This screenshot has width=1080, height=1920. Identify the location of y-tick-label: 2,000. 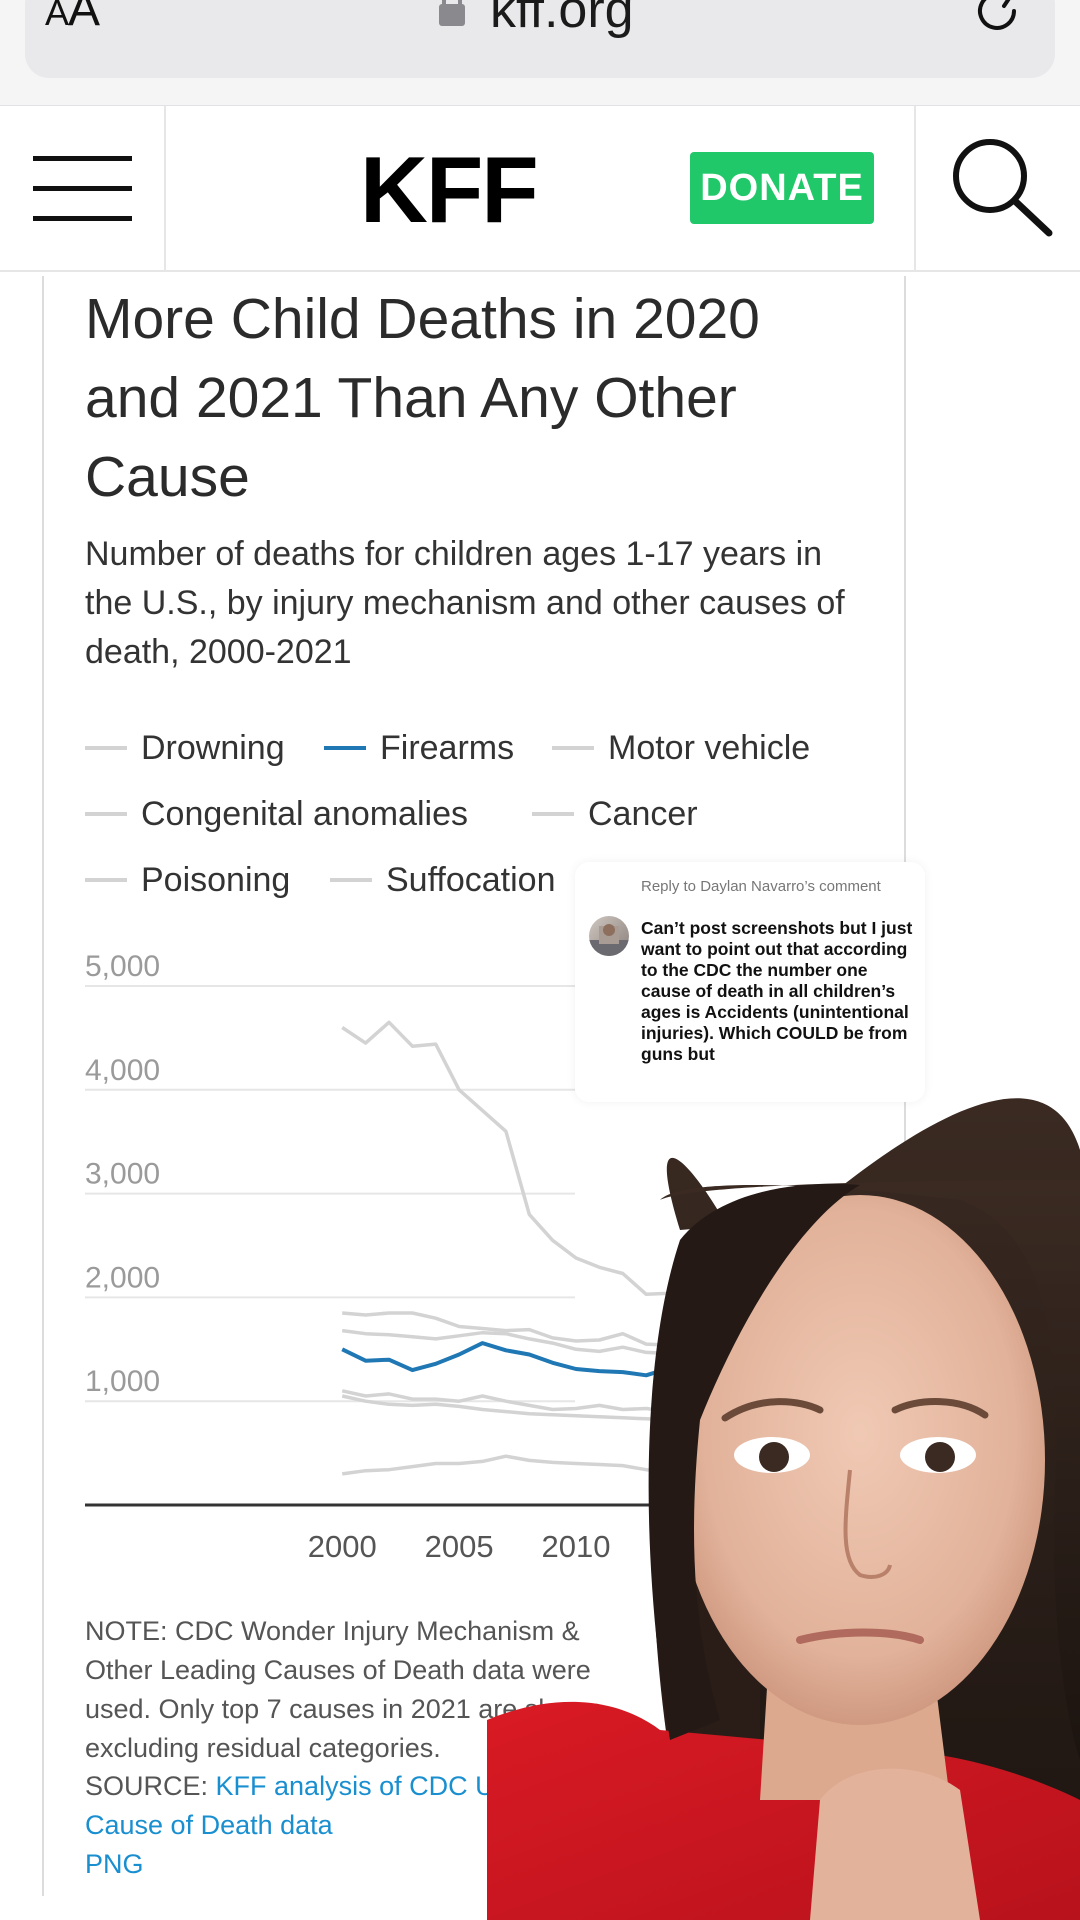
(122, 1277).